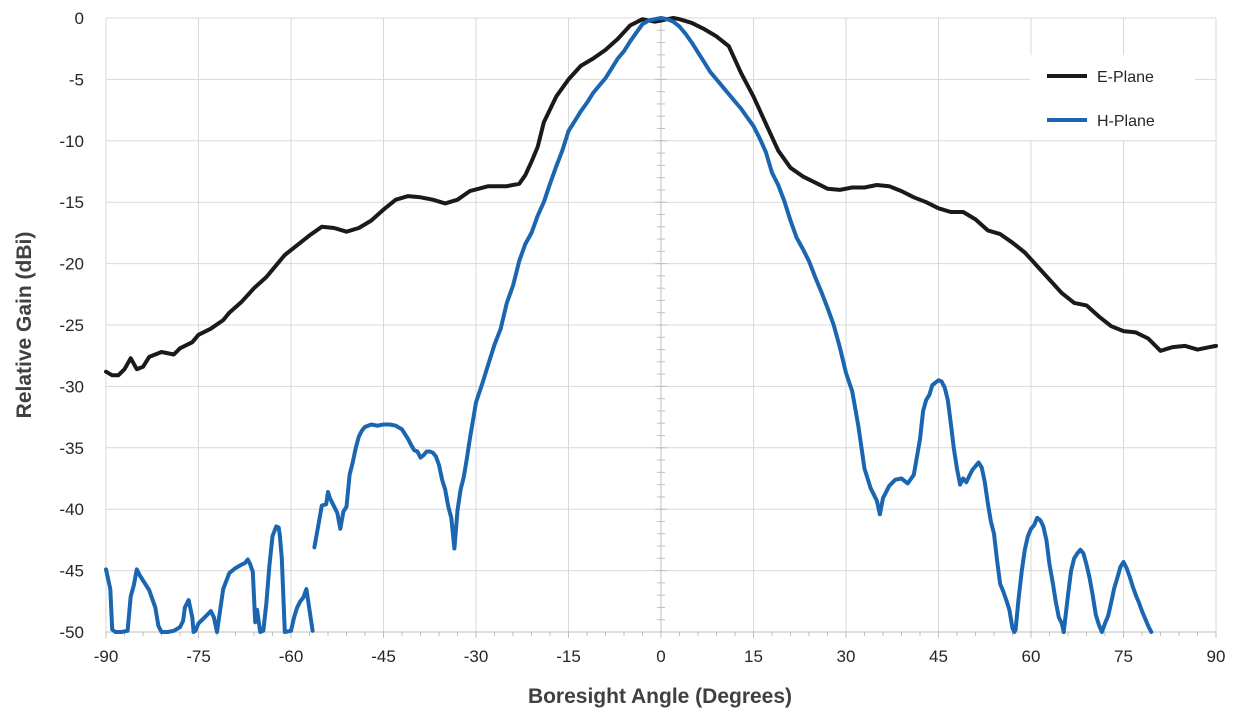 The width and height of the screenshot is (1241, 715). I want to click on x-tick-label: 15, so click(753, 656).